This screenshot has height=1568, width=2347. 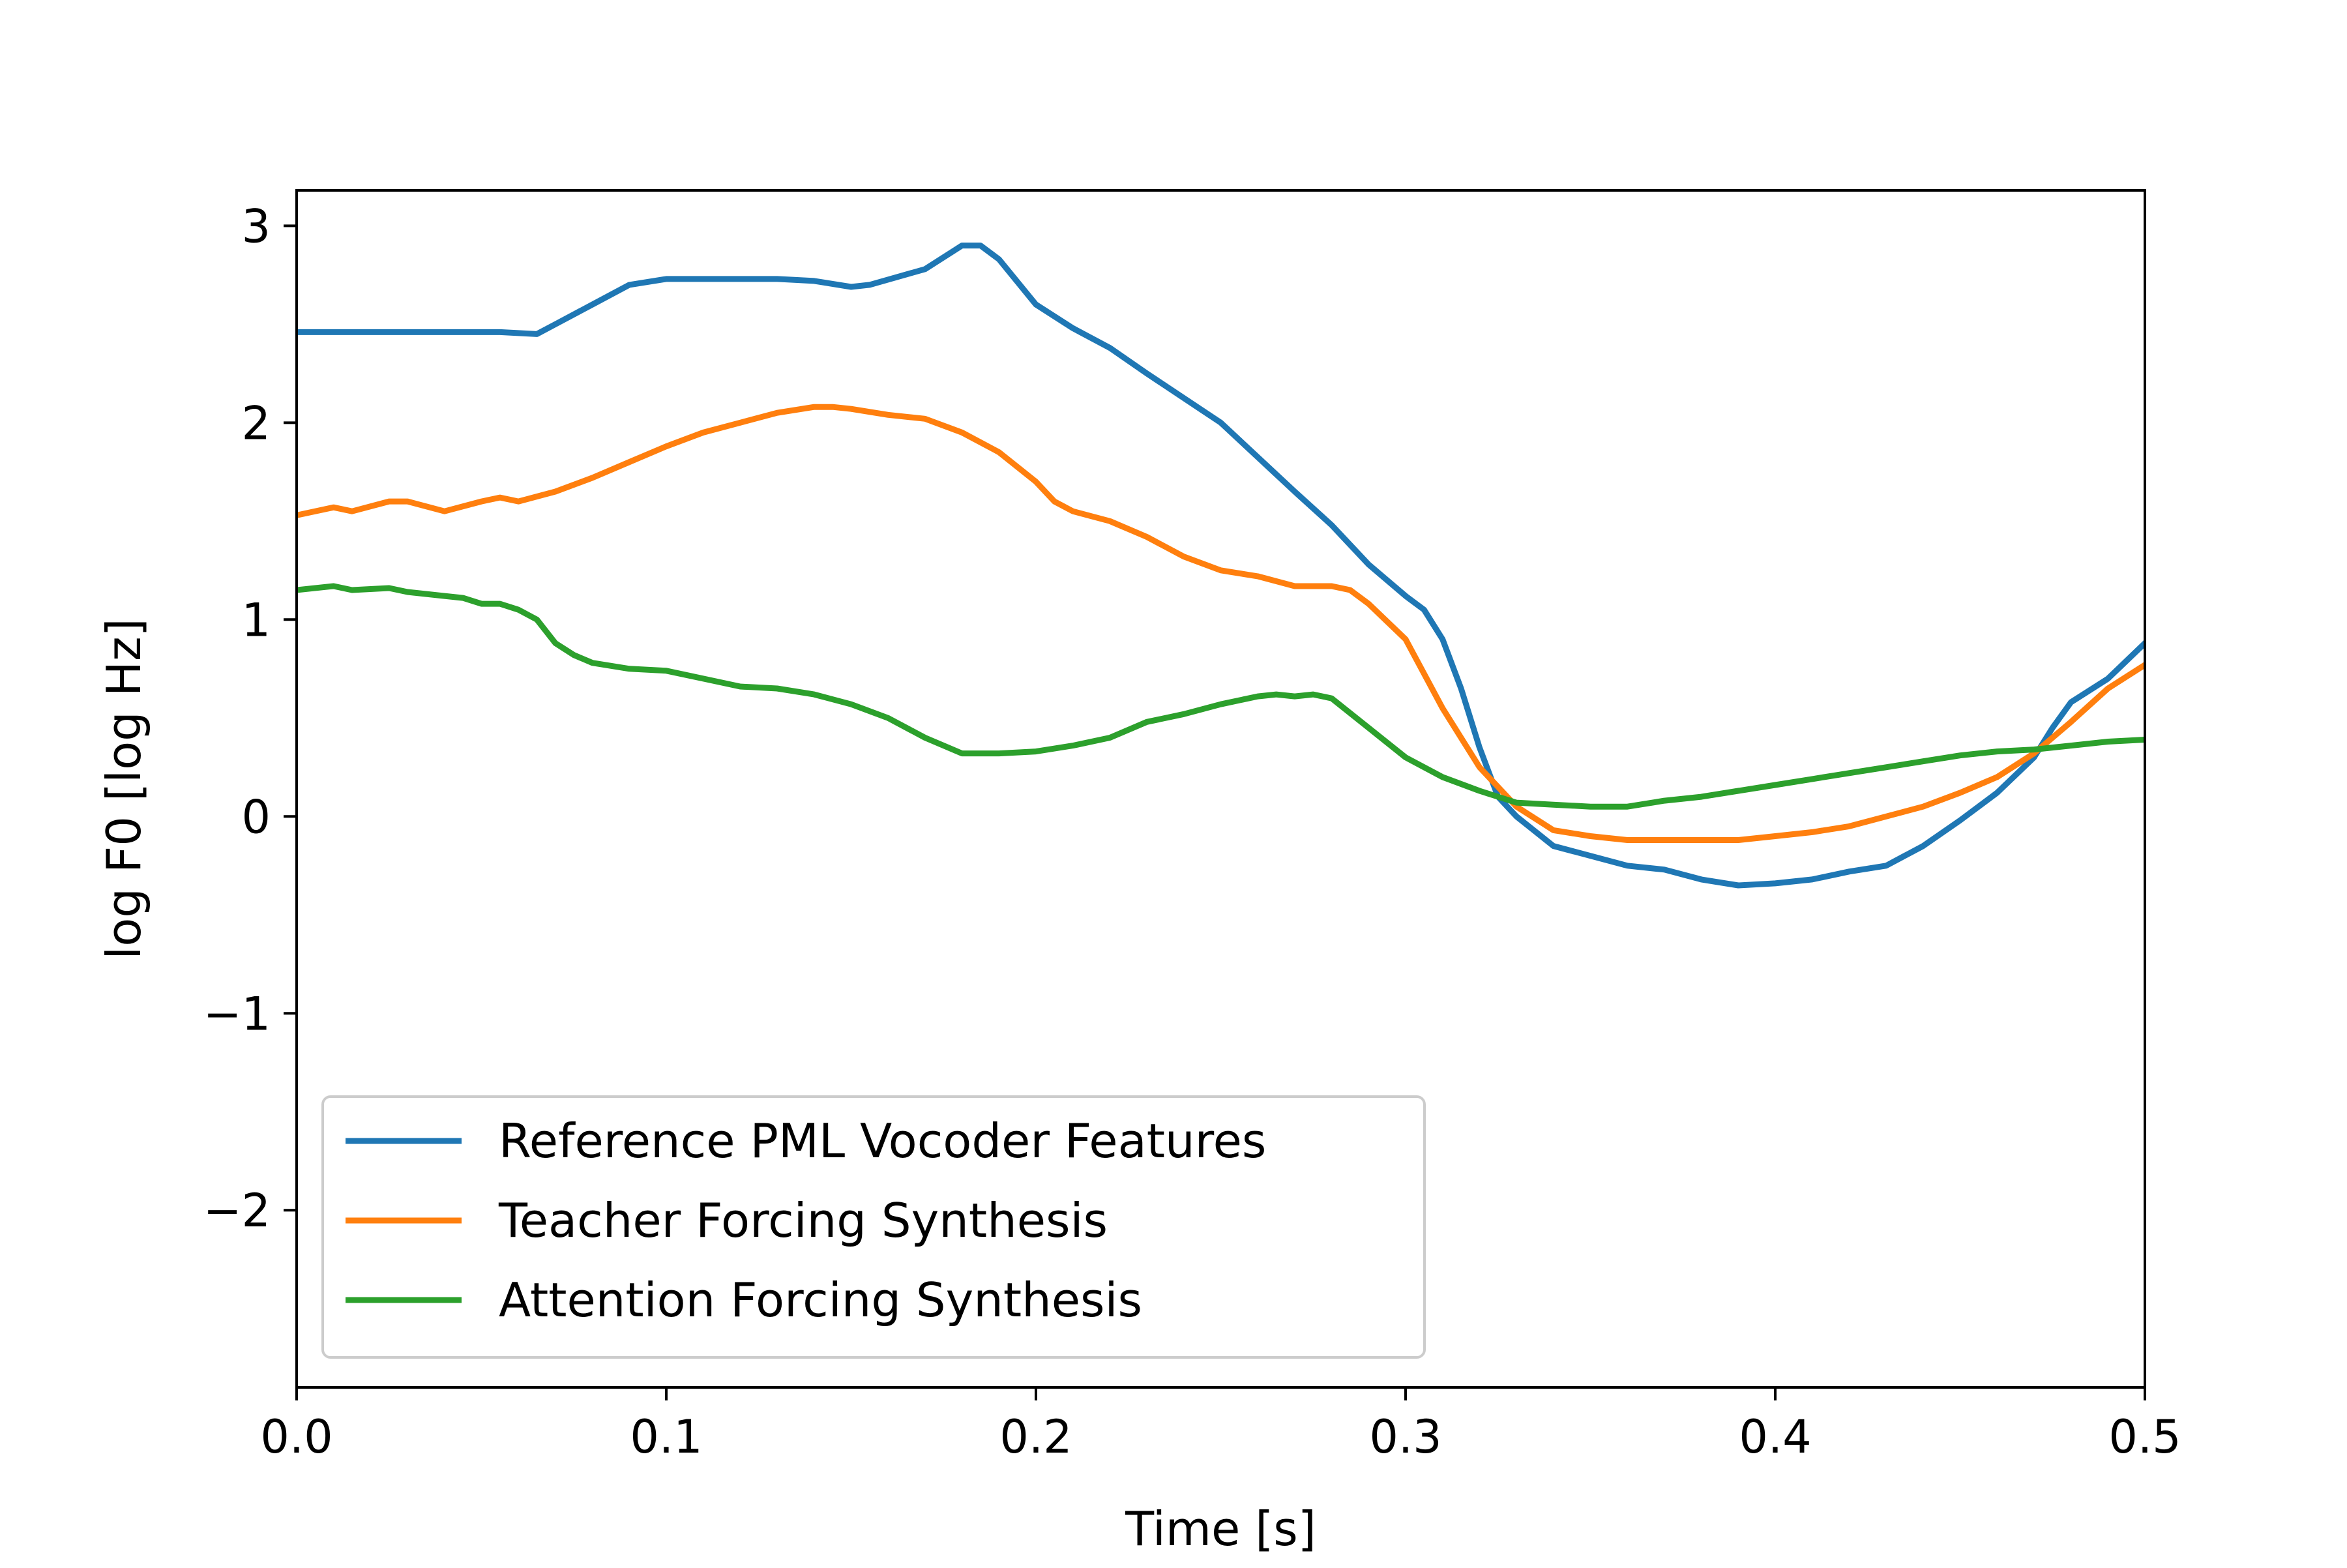 What do you see at coordinates (1775, 1437) in the screenshot?
I see `x-tick-label: 0.4` at bounding box center [1775, 1437].